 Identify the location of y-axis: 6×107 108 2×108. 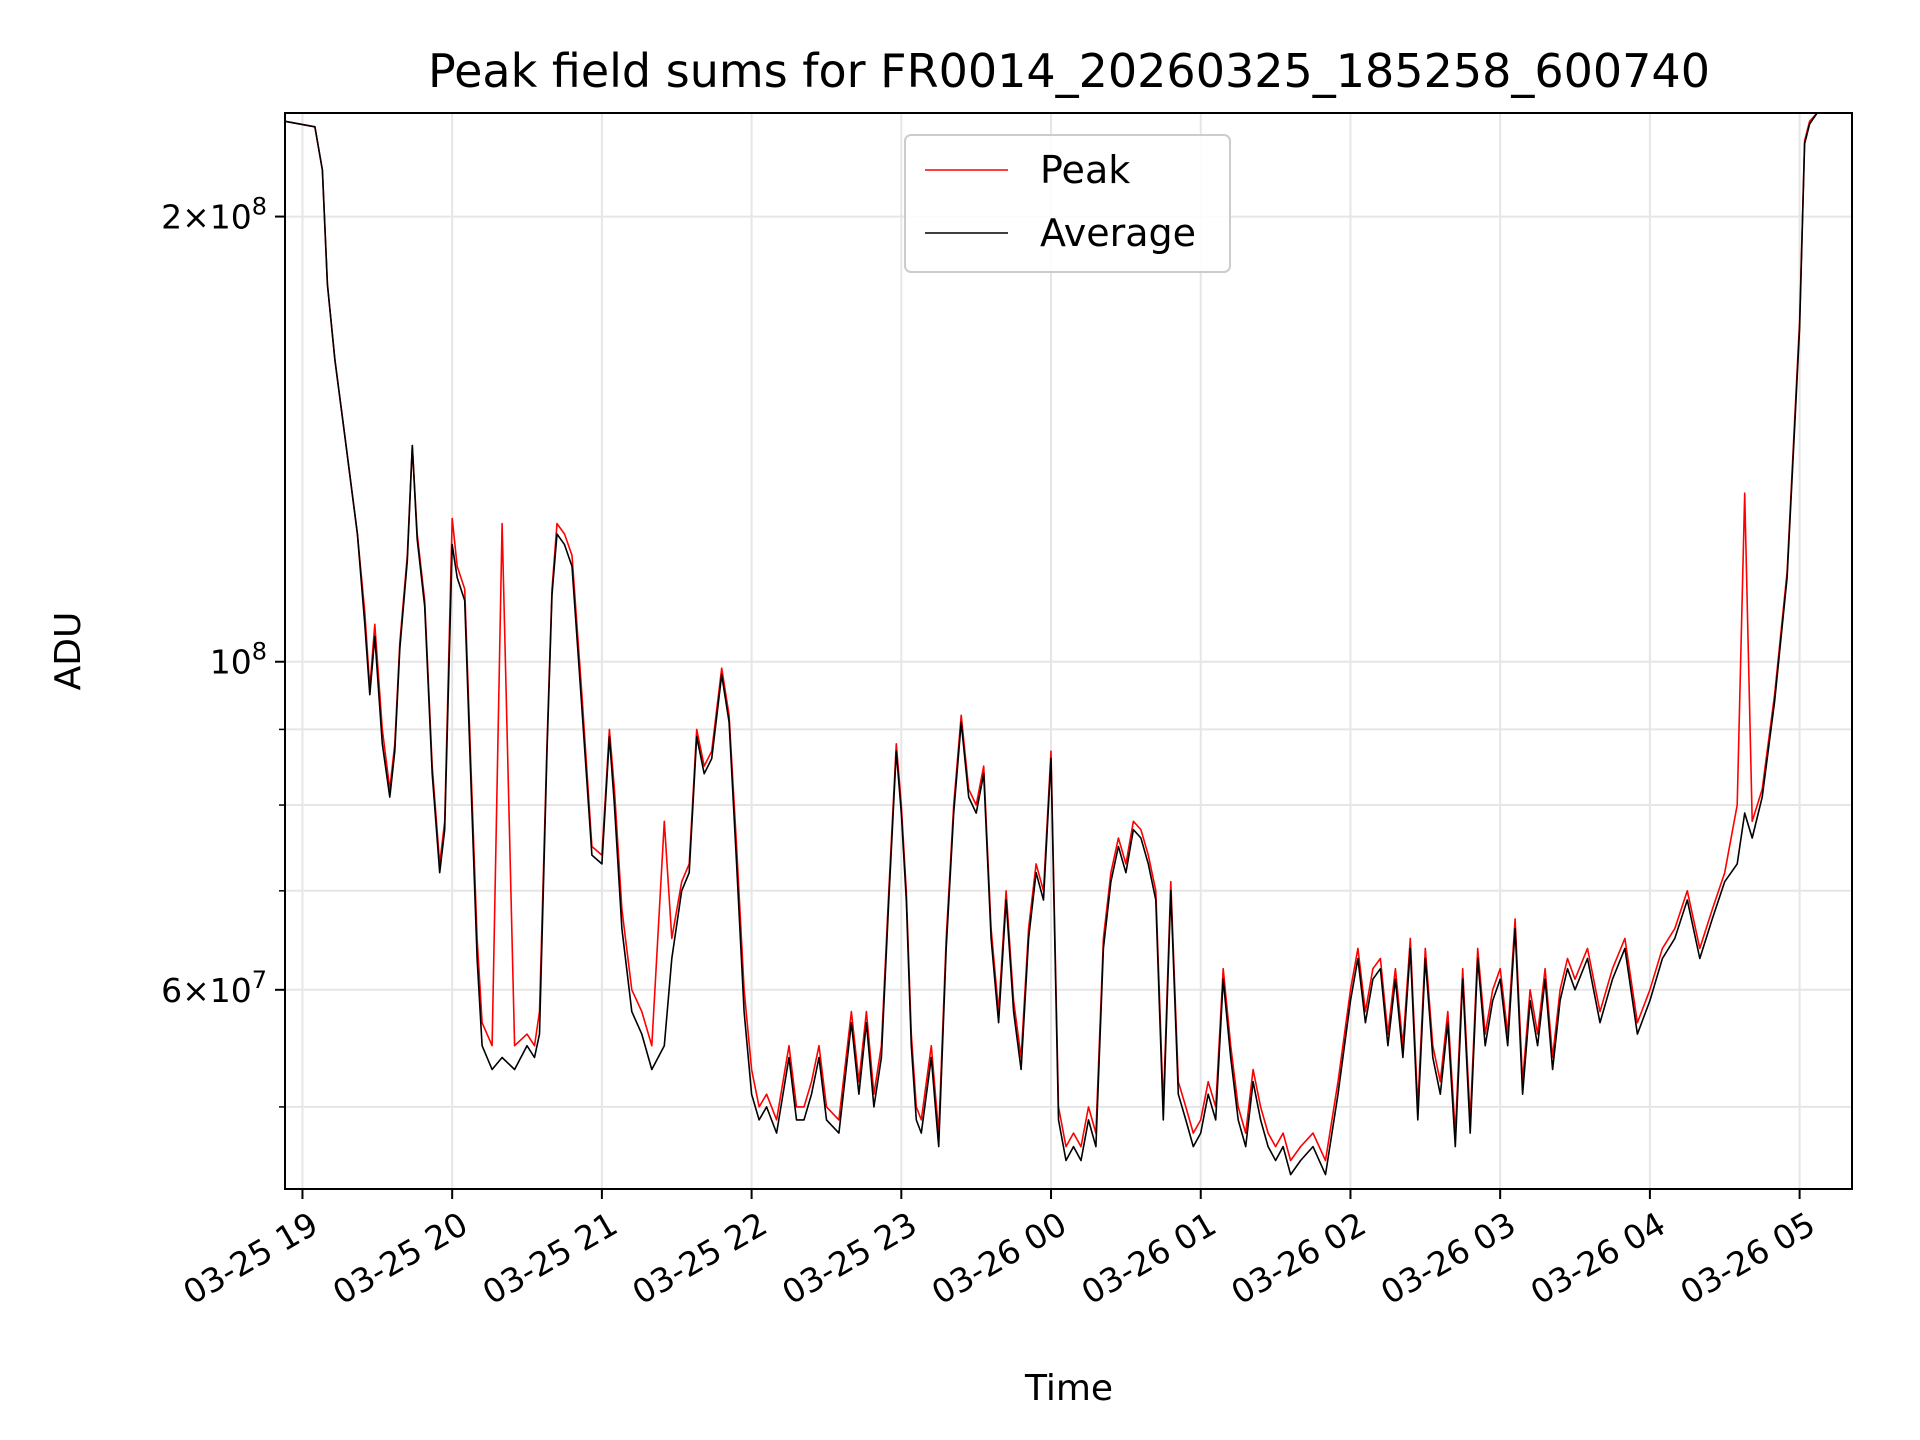
(223, 650).